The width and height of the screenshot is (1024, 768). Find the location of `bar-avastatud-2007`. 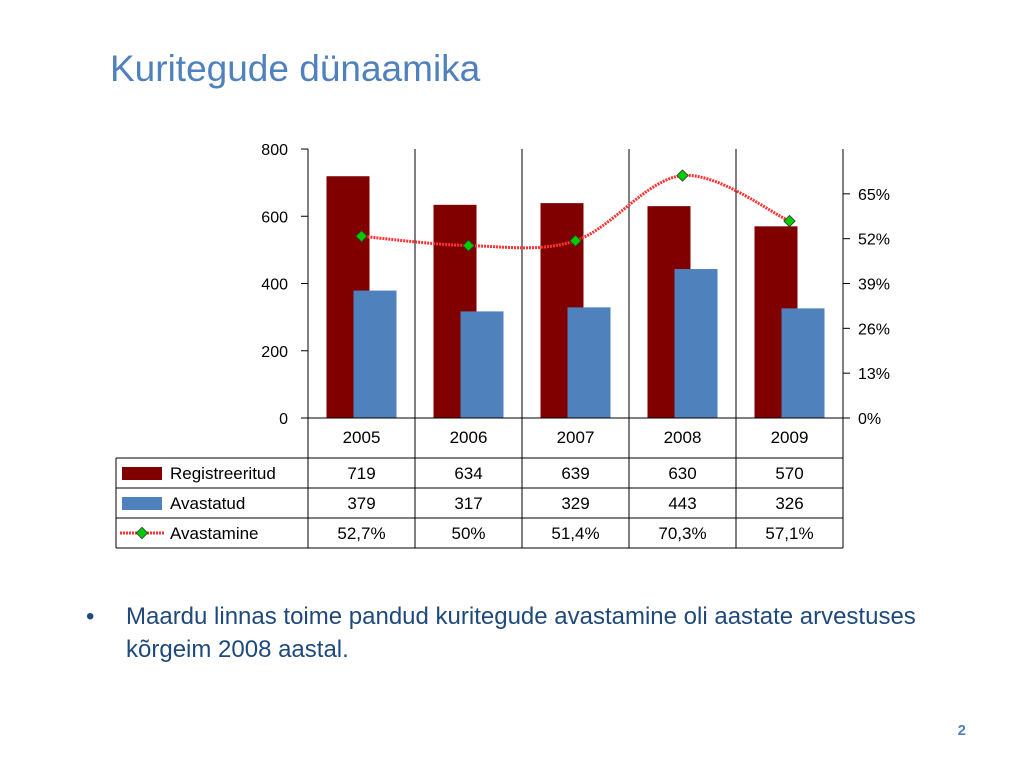

bar-avastatud-2007 is located at coordinates (589, 362).